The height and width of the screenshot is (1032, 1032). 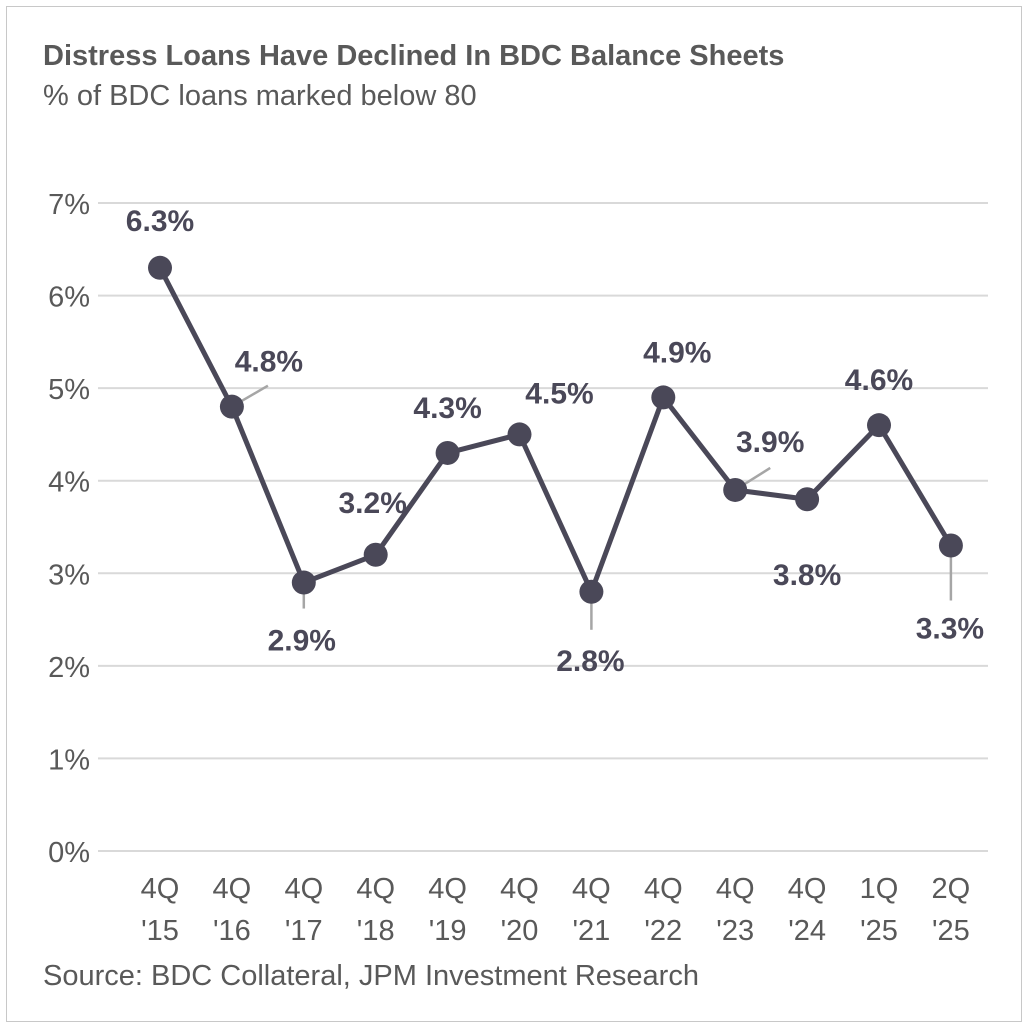 I want to click on data-label: 4.9%, so click(x=677, y=352).